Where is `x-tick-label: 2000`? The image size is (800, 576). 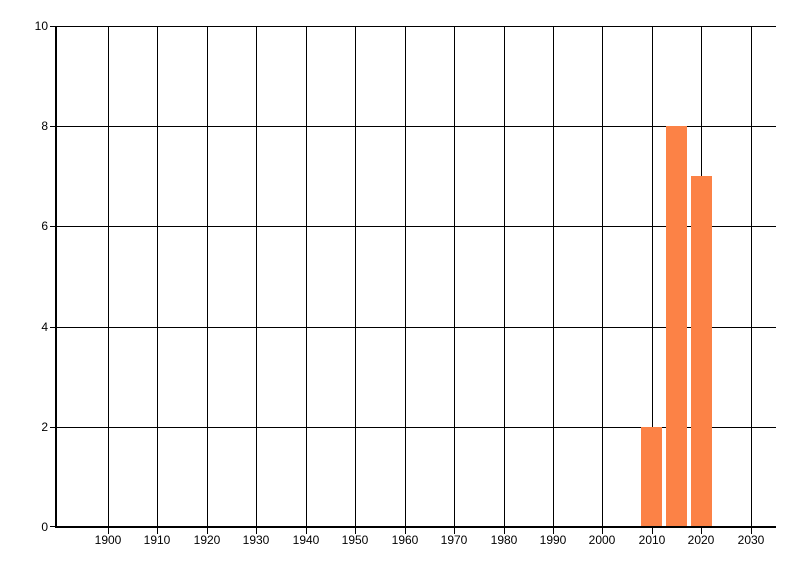
x-tick-label: 2000 is located at coordinates (602, 540).